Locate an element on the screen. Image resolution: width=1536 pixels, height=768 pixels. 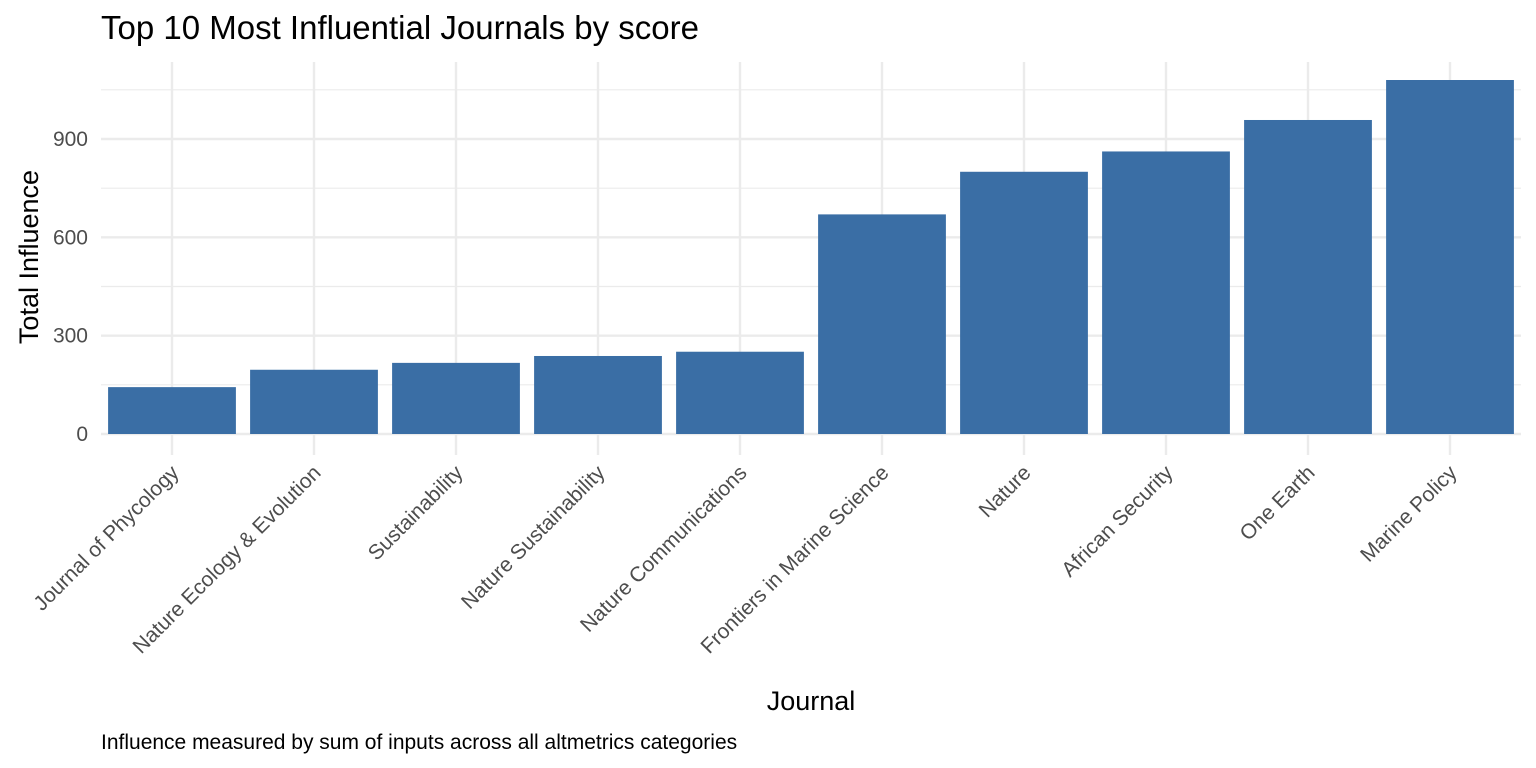
x-tick-label: Nature Communications is located at coordinates (664, 549).